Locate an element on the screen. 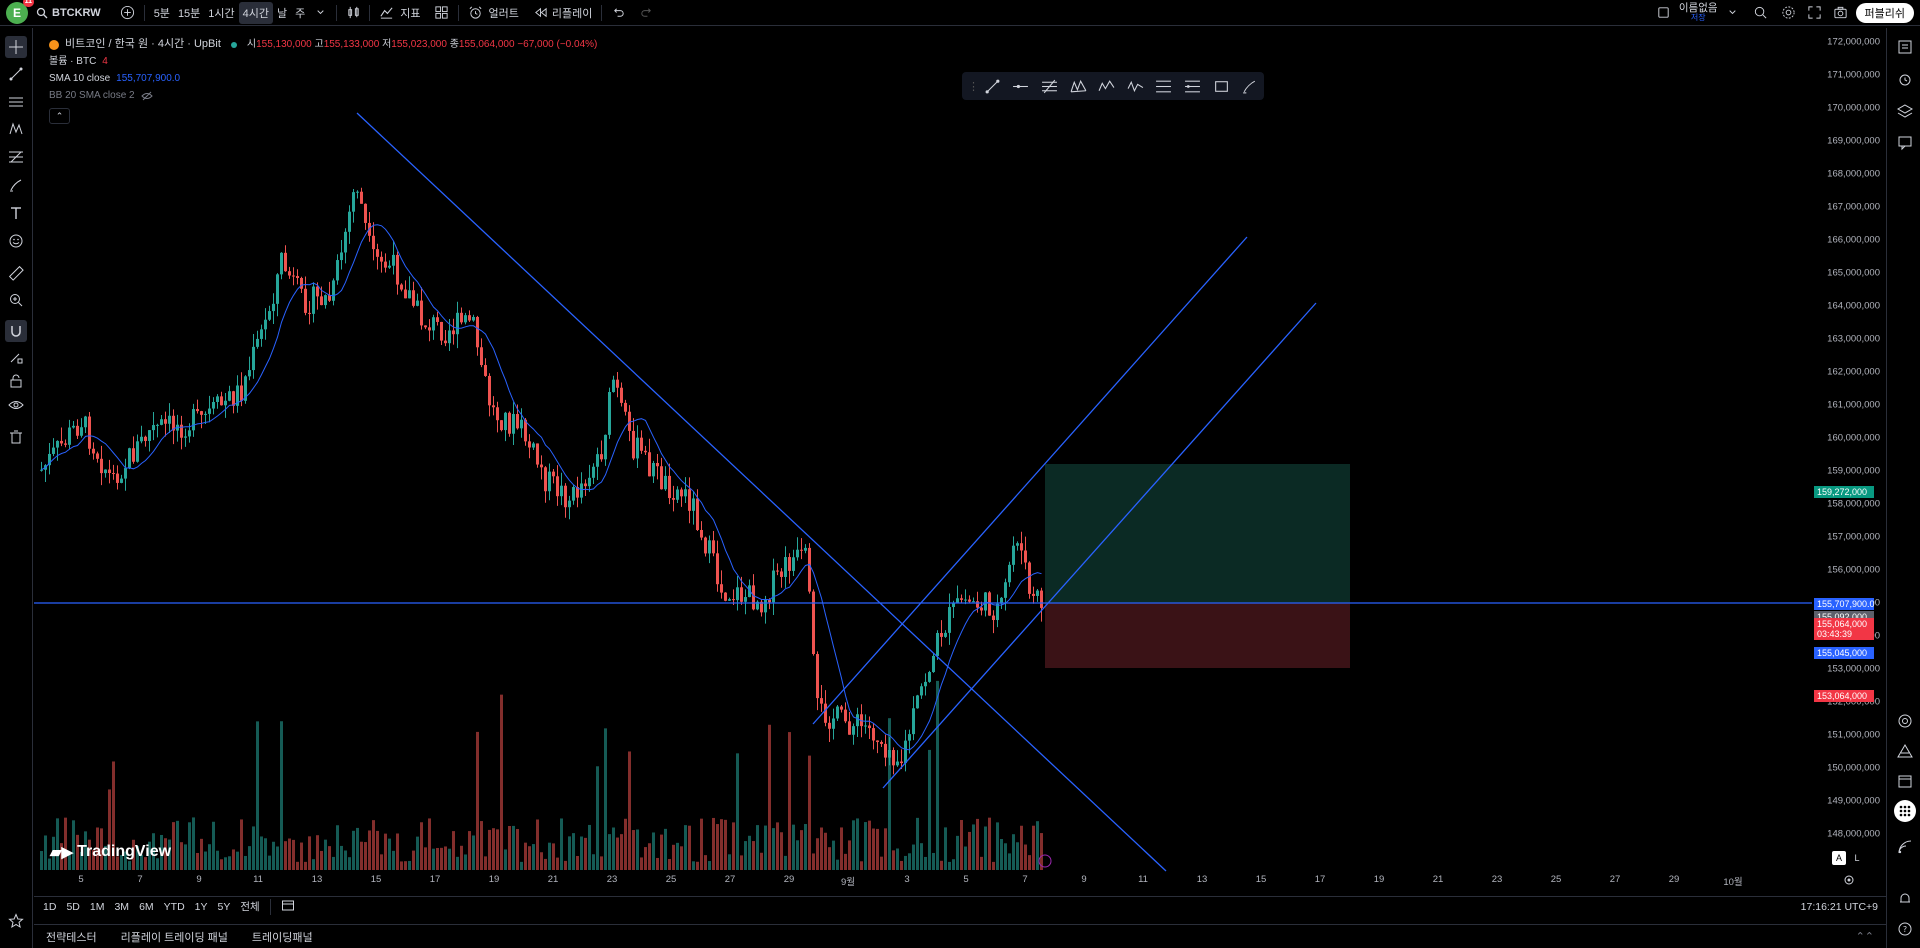  ascending-channel-upper is located at coordinates (1030, 480).